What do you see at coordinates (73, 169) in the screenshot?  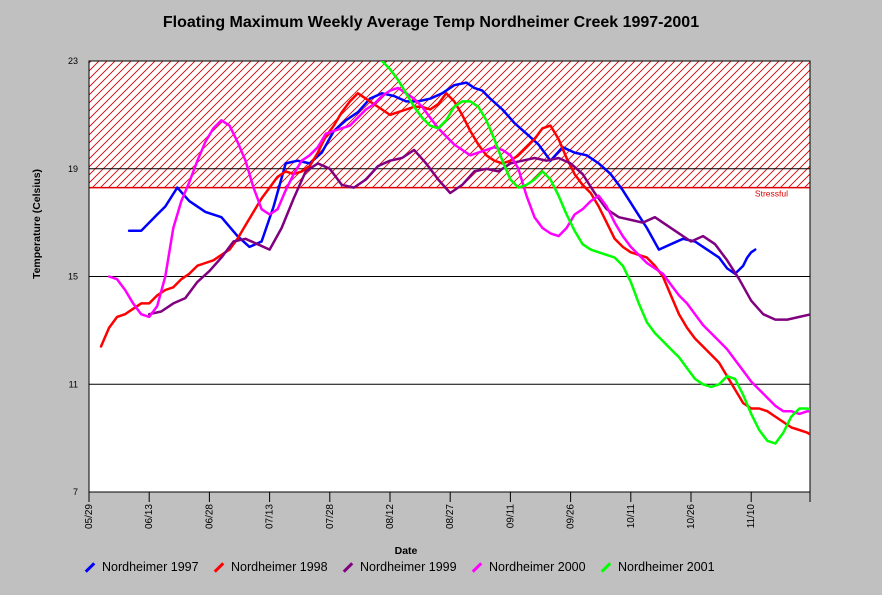 I see `y-tick-label: 19` at bounding box center [73, 169].